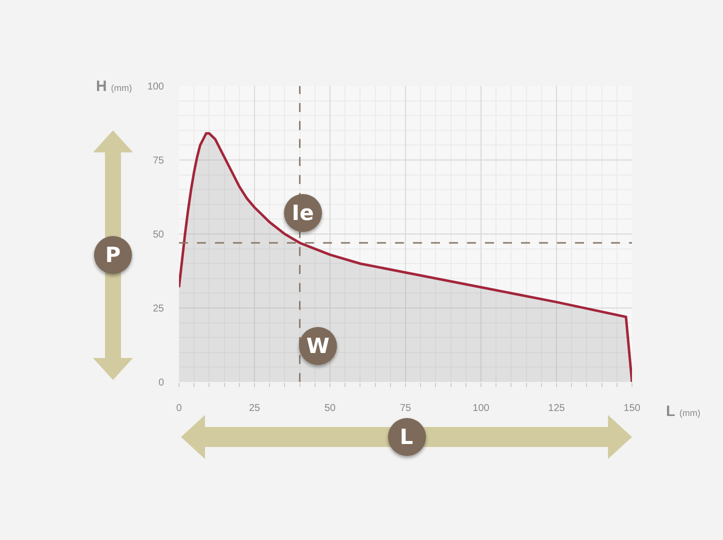  Describe the element at coordinates (407, 437) in the screenshot. I see `text: L` at that location.